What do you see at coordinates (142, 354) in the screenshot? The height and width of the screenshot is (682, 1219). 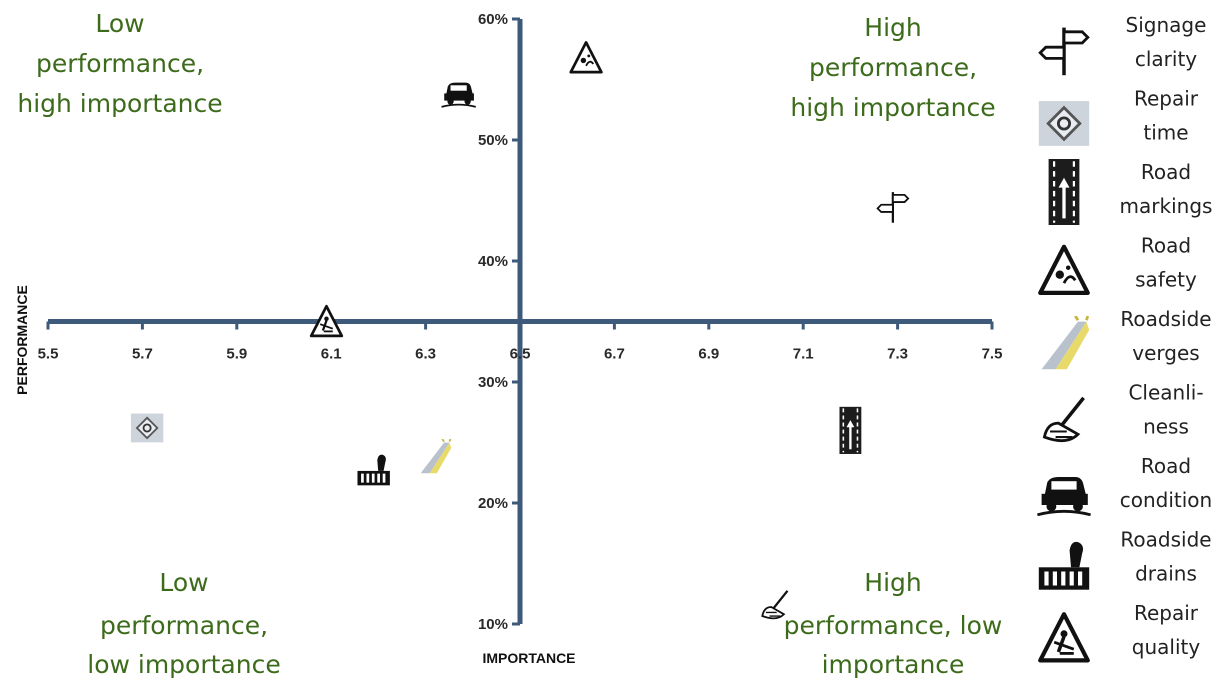 I see `x-tick-label: 5.7` at bounding box center [142, 354].